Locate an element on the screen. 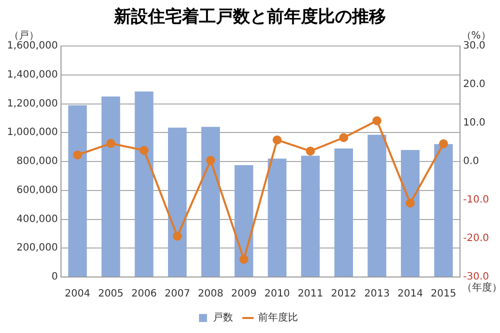  y-tick-label: 200,000 is located at coordinates (37, 248).